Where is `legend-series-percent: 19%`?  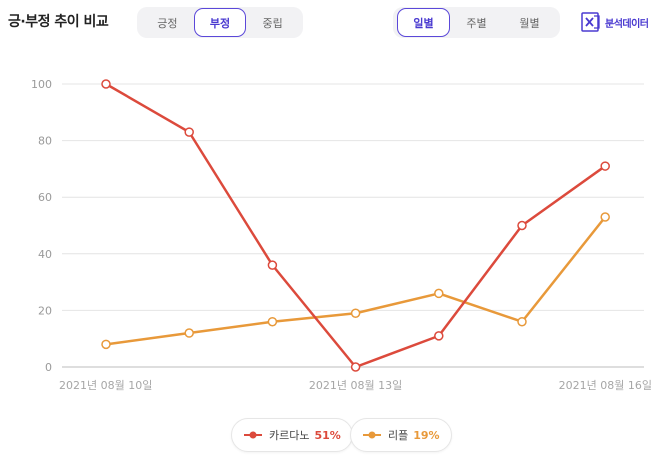 legend-series-percent: 19% is located at coordinates (426, 435).